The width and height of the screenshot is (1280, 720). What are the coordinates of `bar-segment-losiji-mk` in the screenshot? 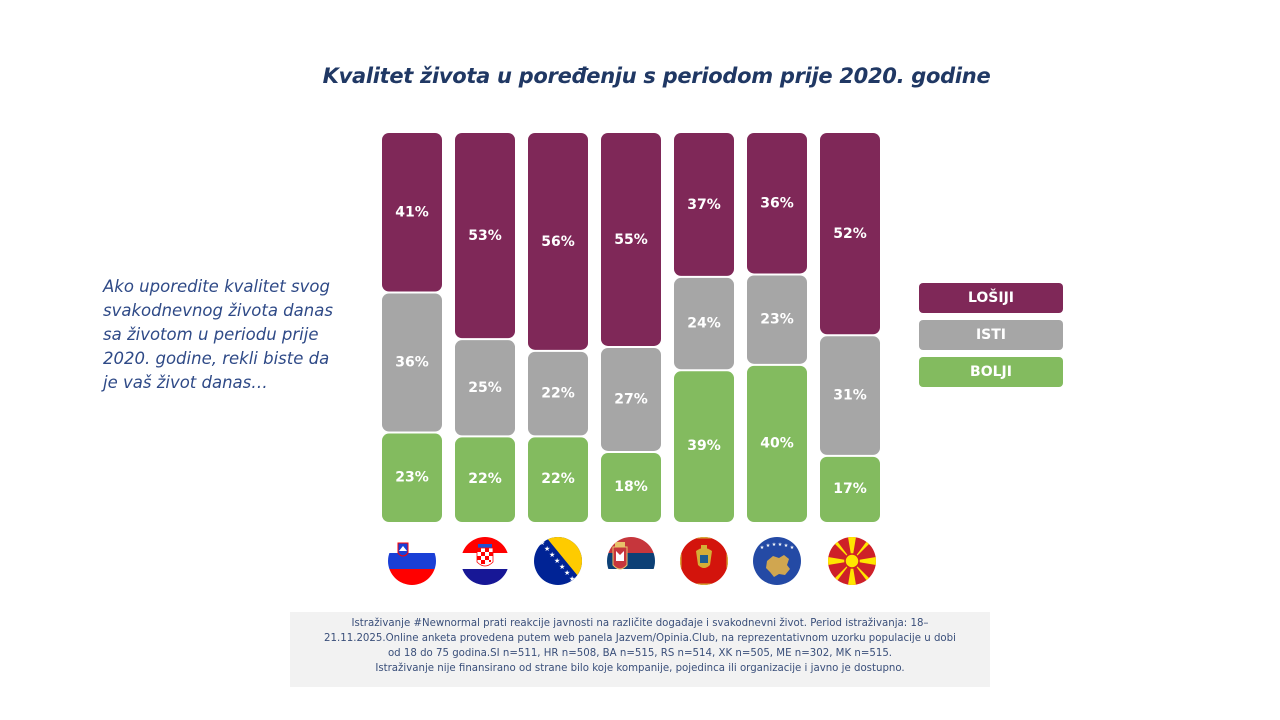 It's located at (850, 234).